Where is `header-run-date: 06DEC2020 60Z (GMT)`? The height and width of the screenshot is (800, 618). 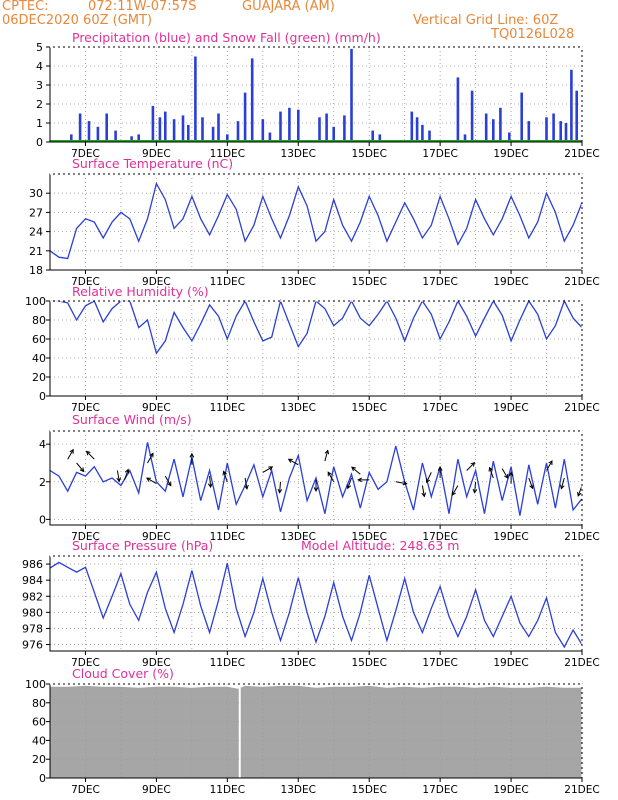 header-run-date: 06DEC2020 60Z (GMT) is located at coordinates (77, 20).